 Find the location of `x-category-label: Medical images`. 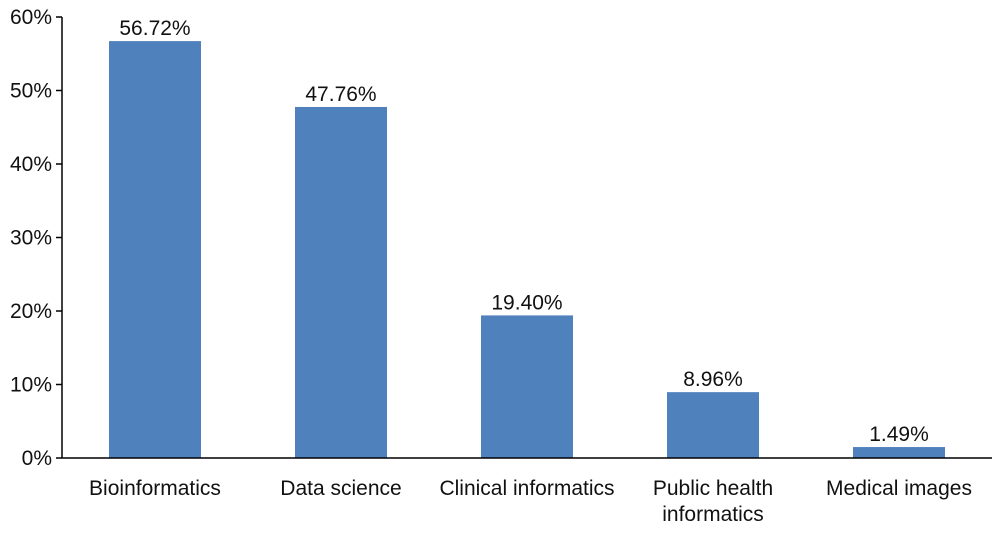

x-category-label: Medical images is located at coordinates (899, 488).